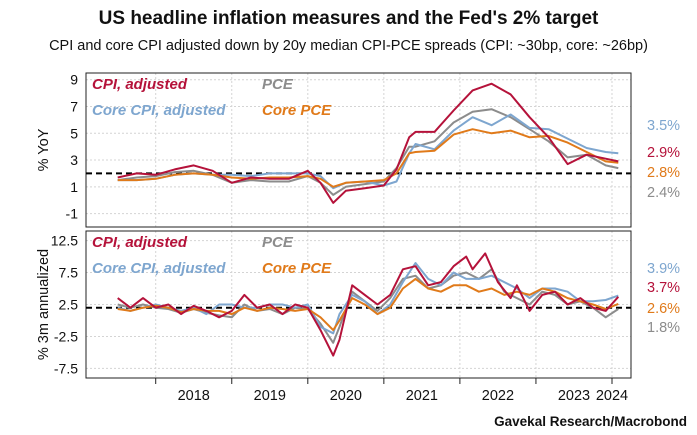  What do you see at coordinates (422, 396) in the screenshot?
I see `x-tick-label: 2021` at bounding box center [422, 396].